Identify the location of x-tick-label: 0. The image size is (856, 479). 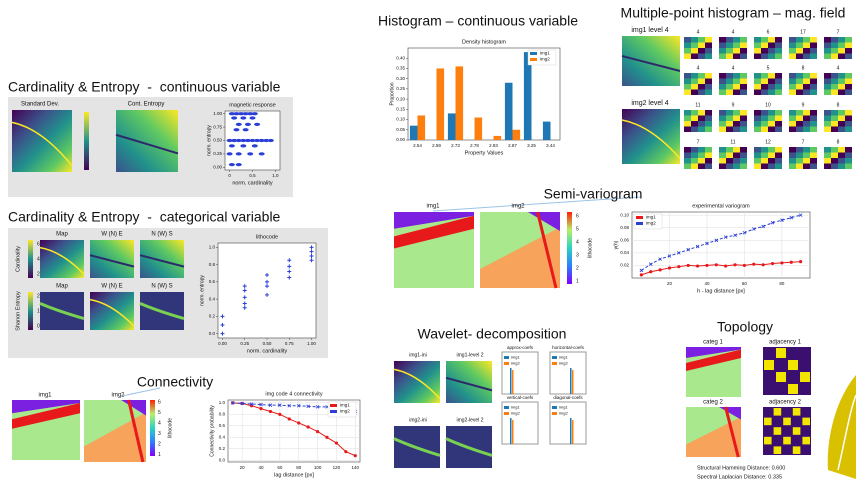
(229, 175).